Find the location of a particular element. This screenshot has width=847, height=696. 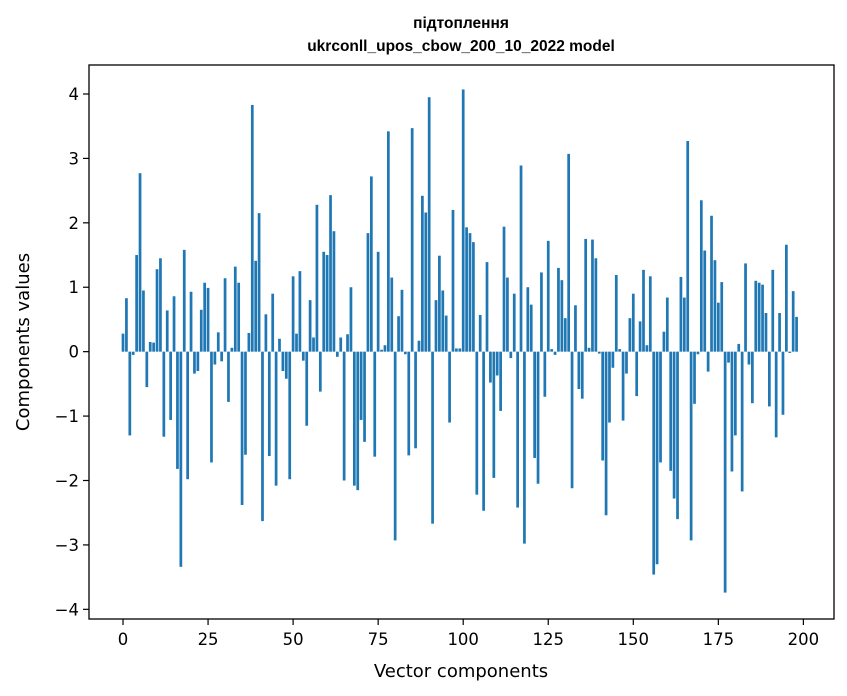

x-tick-label: 150 is located at coordinates (634, 639).